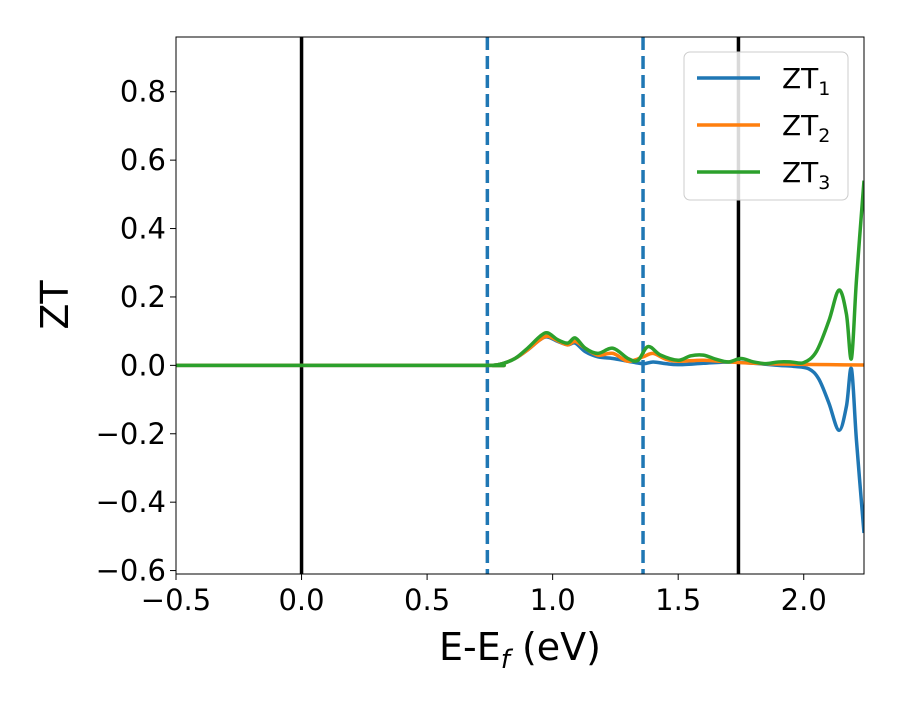 The height and width of the screenshot is (705, 900). I want to click on x-tick-label: 0.0, so click(301, 600).